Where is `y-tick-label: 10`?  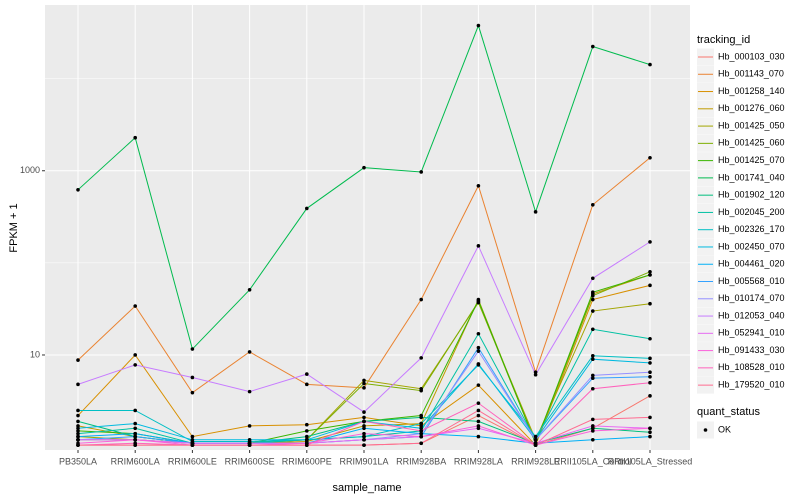 y-tick-label: 10 is located at coordinates (35, 354).